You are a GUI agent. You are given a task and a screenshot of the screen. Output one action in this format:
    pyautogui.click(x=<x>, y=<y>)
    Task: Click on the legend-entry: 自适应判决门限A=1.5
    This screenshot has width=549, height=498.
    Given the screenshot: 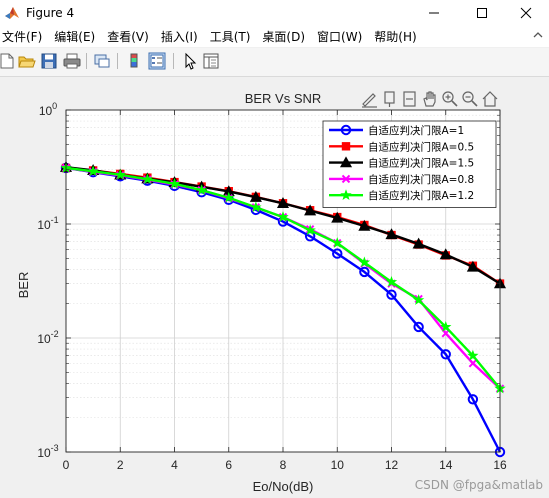 What is the action you would take?
    pyautogui.click(x=401, y=163)
    